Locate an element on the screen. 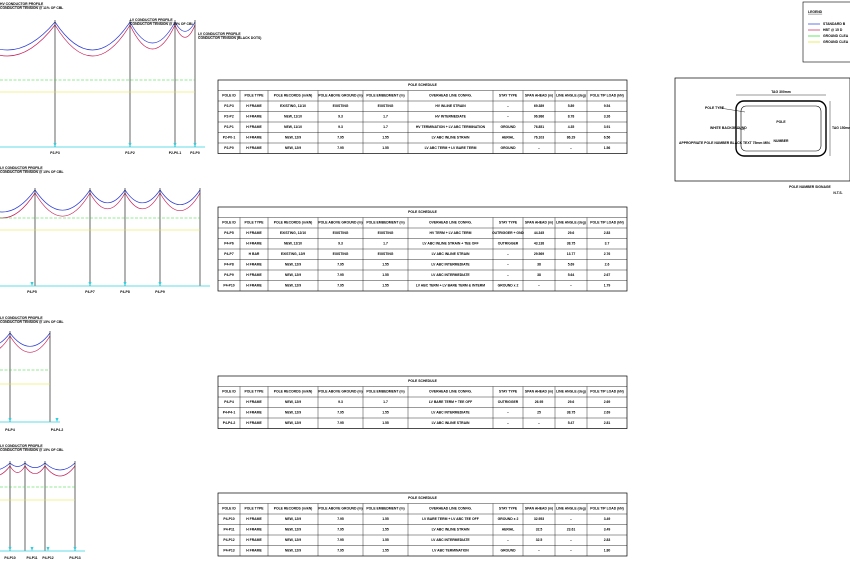 Image resolution: width=850 pixels, height=580 pixels. cell: GROUND x 2 is located at coordinates (508, 286).